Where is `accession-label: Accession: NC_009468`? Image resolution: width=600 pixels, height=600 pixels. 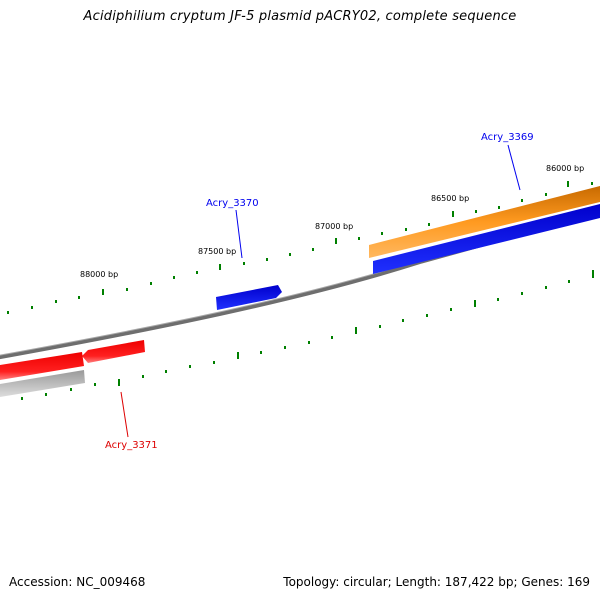
accession-label: Accession: NC_009468 is located at coordinates (77, 582).